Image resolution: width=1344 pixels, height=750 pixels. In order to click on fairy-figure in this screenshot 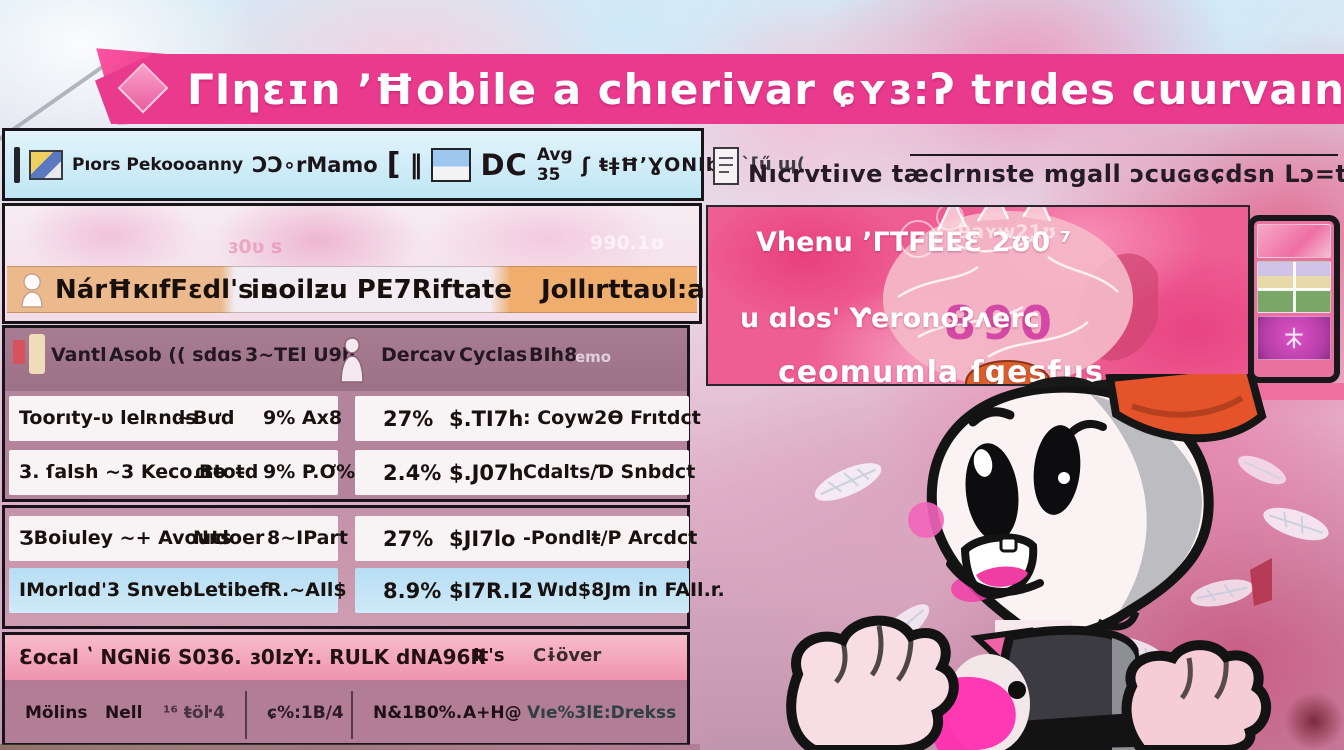, I will do `click(1294, 338)`.